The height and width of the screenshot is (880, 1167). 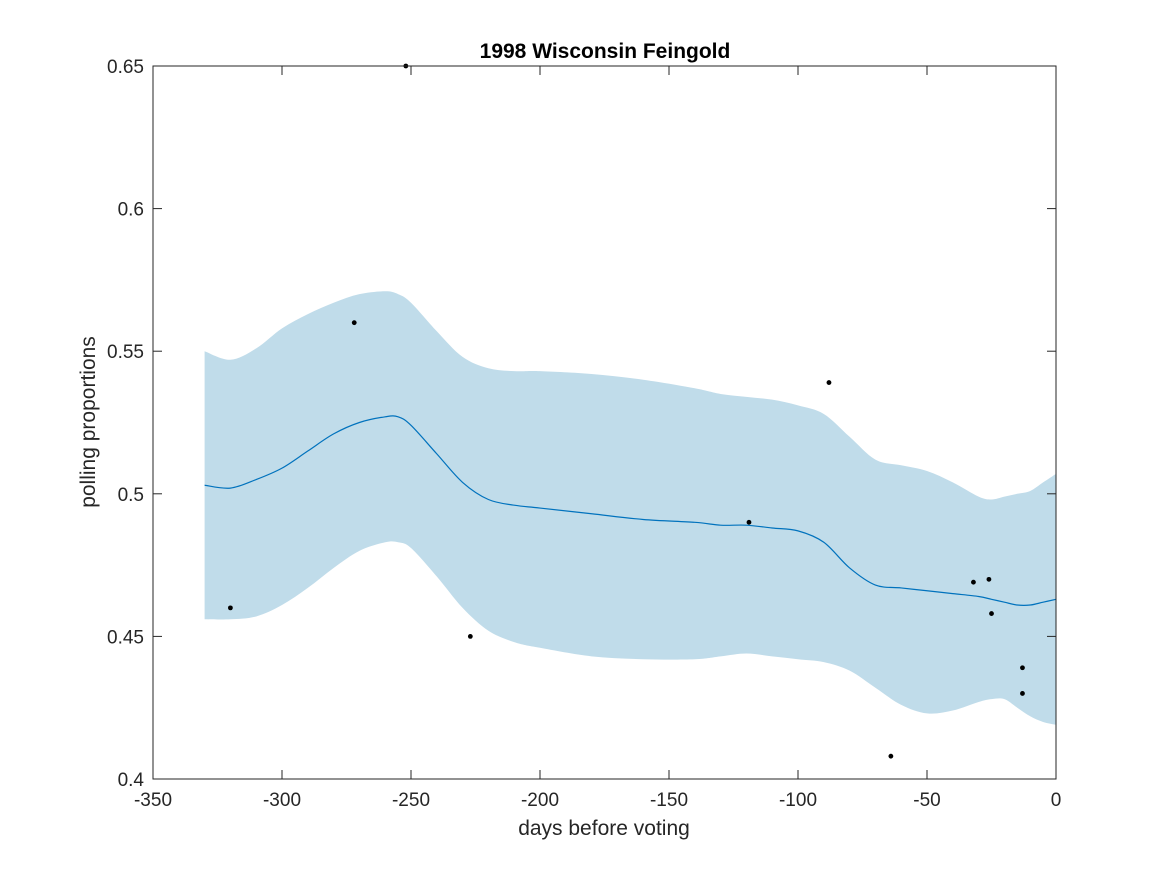 I want to click on x-tick-label: -100, so click(x=798, y=800).